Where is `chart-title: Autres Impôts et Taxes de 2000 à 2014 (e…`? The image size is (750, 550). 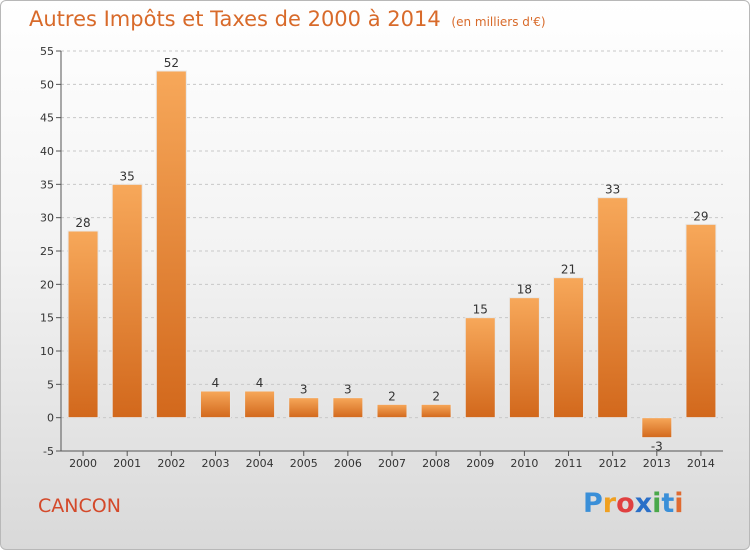 chart-title: Autres Impôts et Taxes de 2000 à 2014 (e… is located at coordinates (287, 19).